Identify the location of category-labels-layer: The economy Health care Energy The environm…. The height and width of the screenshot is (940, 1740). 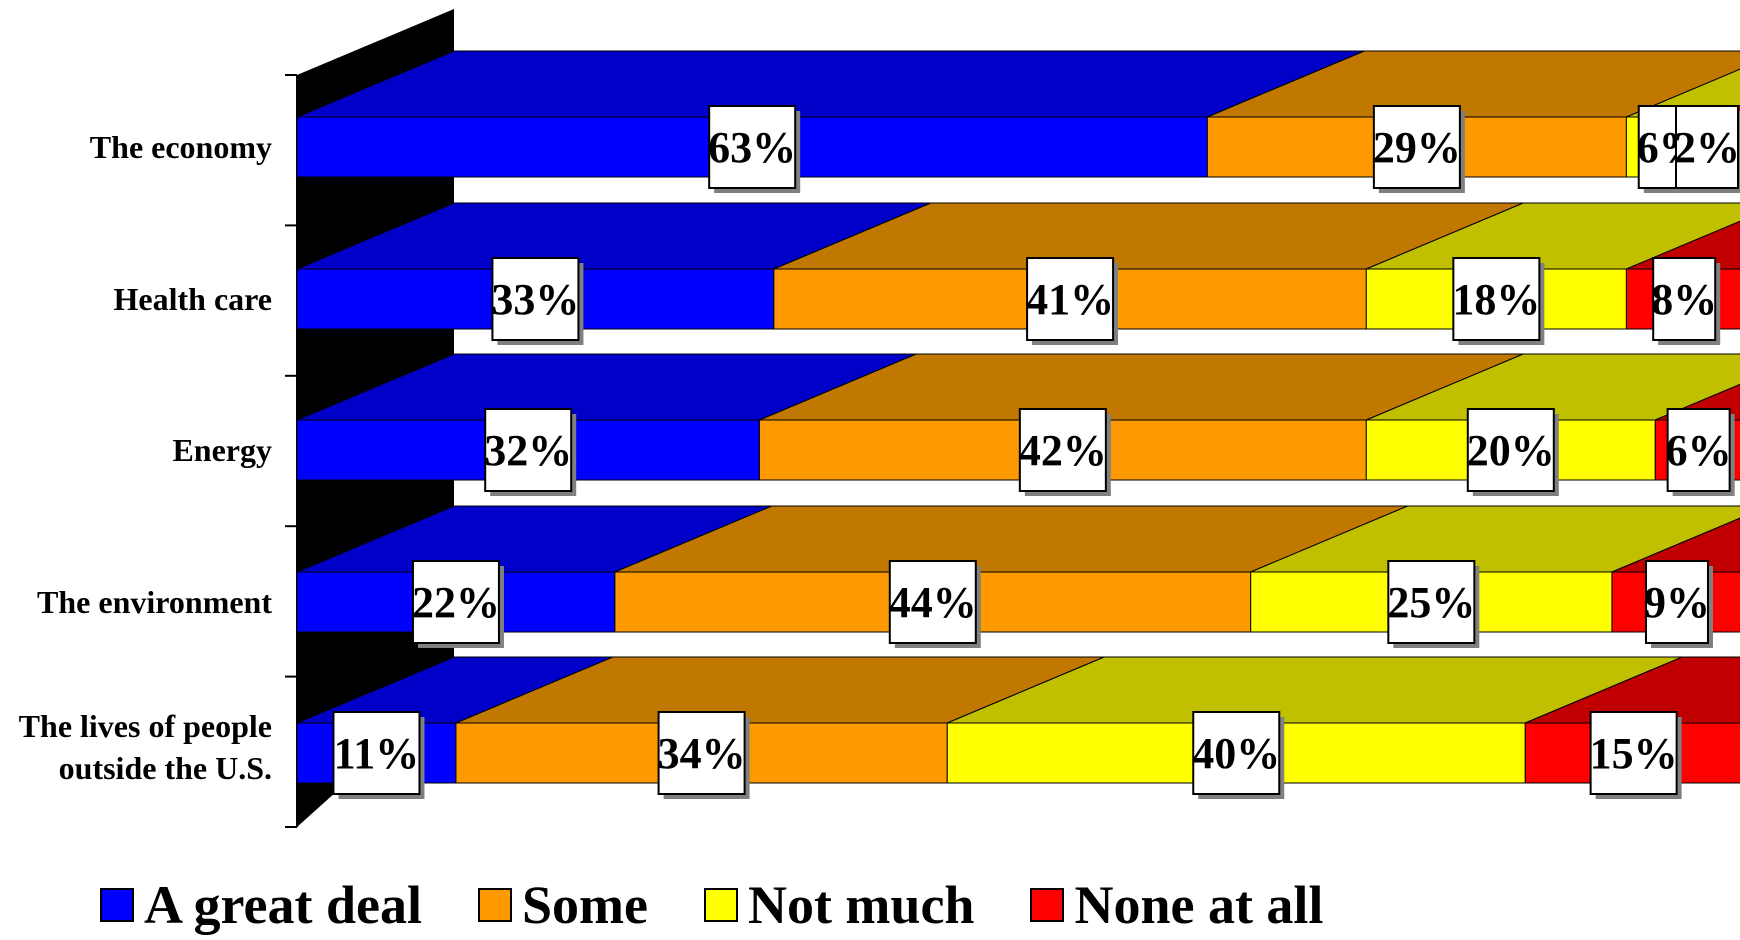
(146, 457).